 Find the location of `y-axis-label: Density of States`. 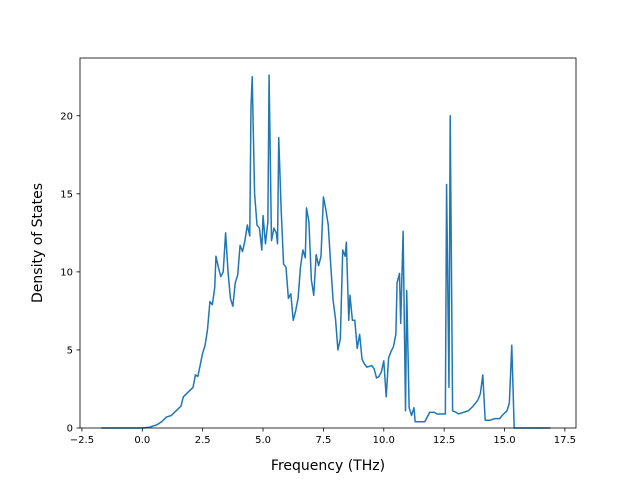

y-axis-label: Density of States is located at coordinates (38, 243).